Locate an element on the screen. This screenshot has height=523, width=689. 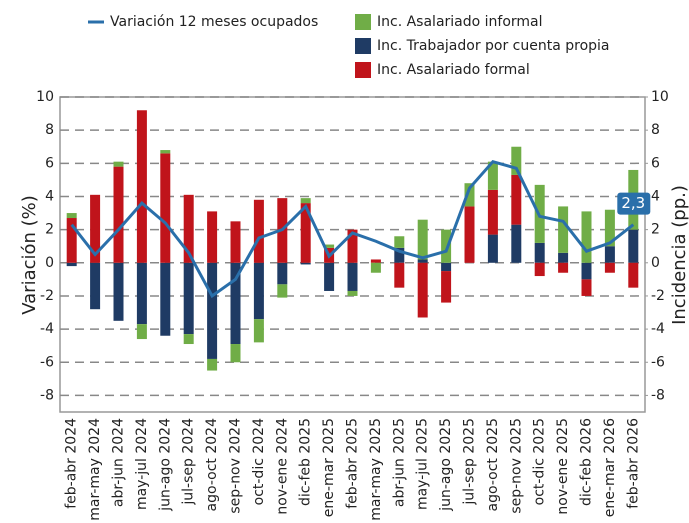
y2-axis-label: Incidencia (pp.) is located at coordinates (679, 255).